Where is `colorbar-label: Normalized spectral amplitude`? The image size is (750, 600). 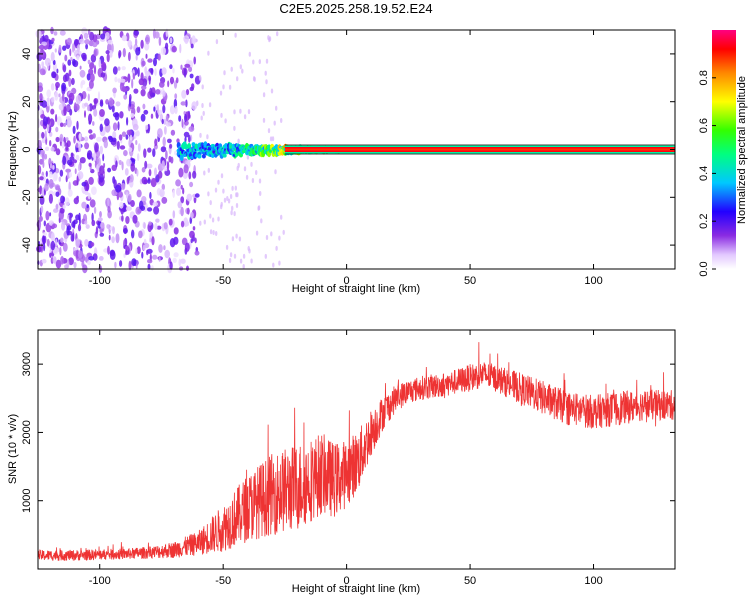 colorbar-label: Normalized spectral amplitude is located at coordinates (742, 150).